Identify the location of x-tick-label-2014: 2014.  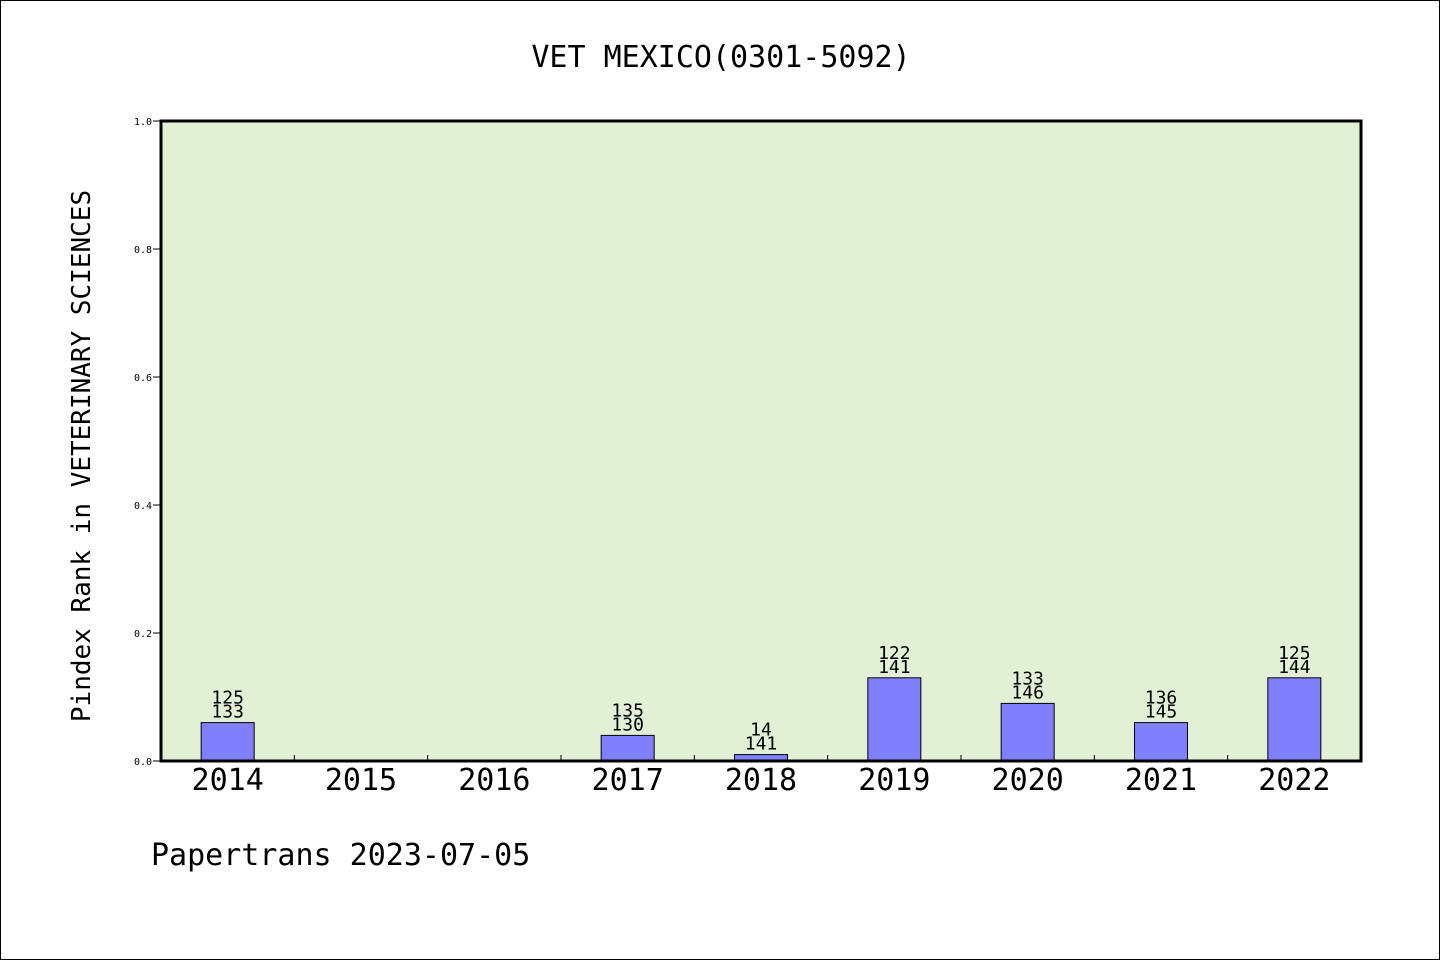
(228, 780).